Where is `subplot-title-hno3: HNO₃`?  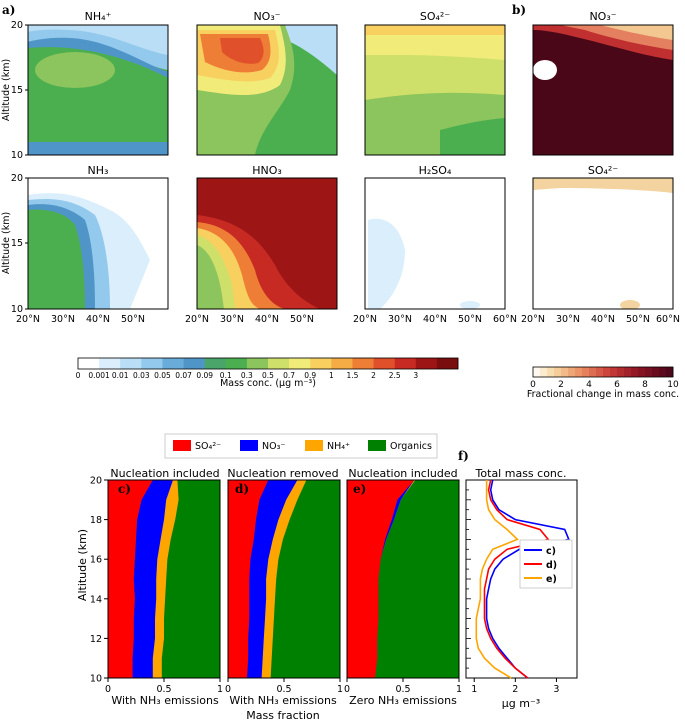 subplot-title-hno3: HNO₃ is located at coordinates (267, 170).